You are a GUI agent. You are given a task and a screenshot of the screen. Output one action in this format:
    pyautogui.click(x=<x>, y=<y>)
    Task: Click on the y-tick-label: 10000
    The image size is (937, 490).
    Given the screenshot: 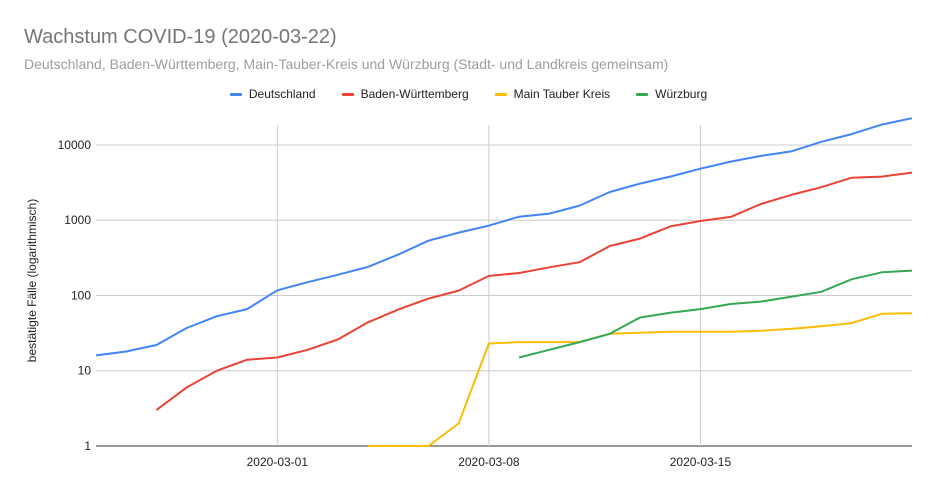 What is the action you would take?
    pyautogui.click(x=75, y=145)
    